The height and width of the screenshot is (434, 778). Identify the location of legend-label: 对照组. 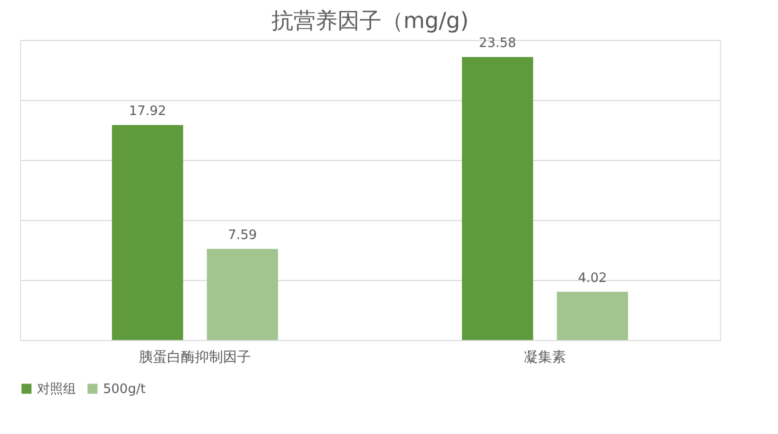
(56, 389).